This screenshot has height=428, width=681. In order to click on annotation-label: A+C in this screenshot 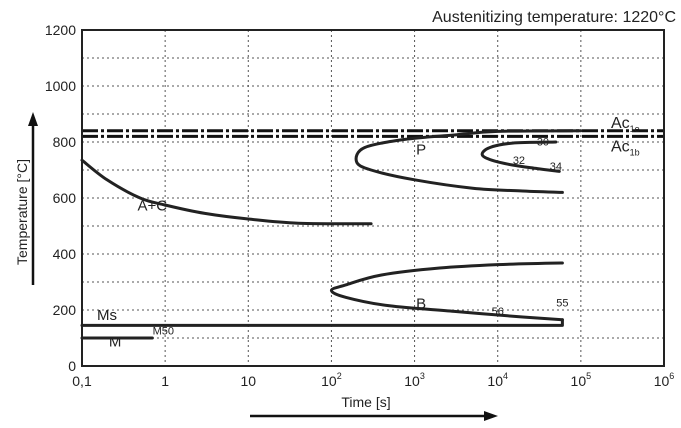, I will do `click(152, 206)`.